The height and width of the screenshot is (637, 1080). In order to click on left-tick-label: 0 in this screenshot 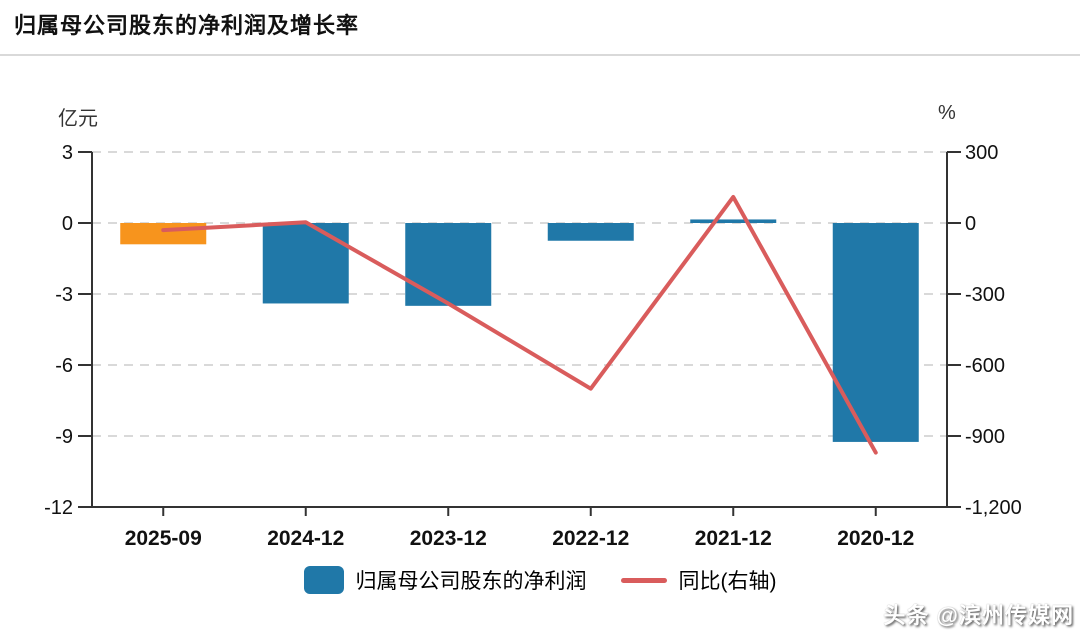, I will do `click(67, 224)`.